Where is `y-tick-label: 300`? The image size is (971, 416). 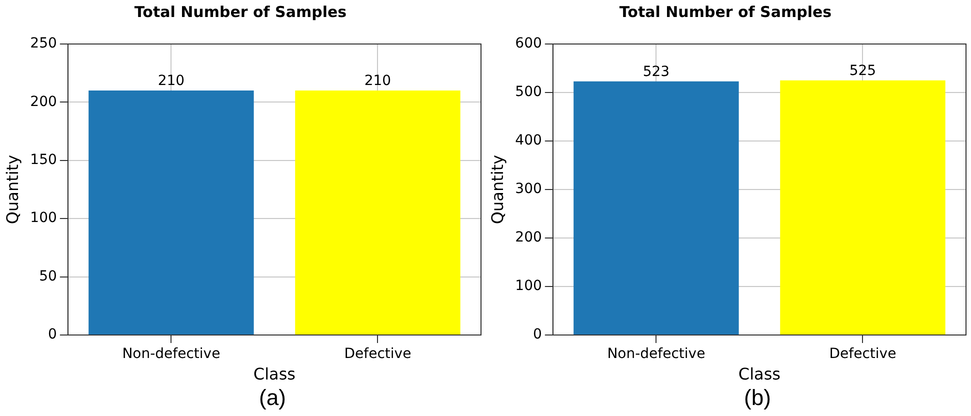 y-tick-label: 300 is located at coordinates (528, 189).